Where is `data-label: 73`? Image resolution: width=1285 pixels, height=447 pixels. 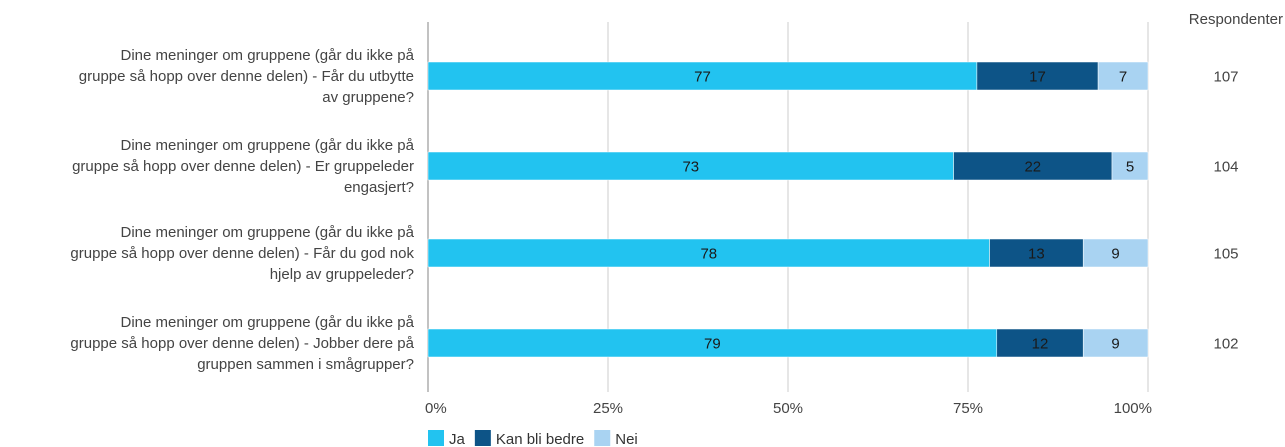
data-label: 73 is located at coordinates (690, 167).